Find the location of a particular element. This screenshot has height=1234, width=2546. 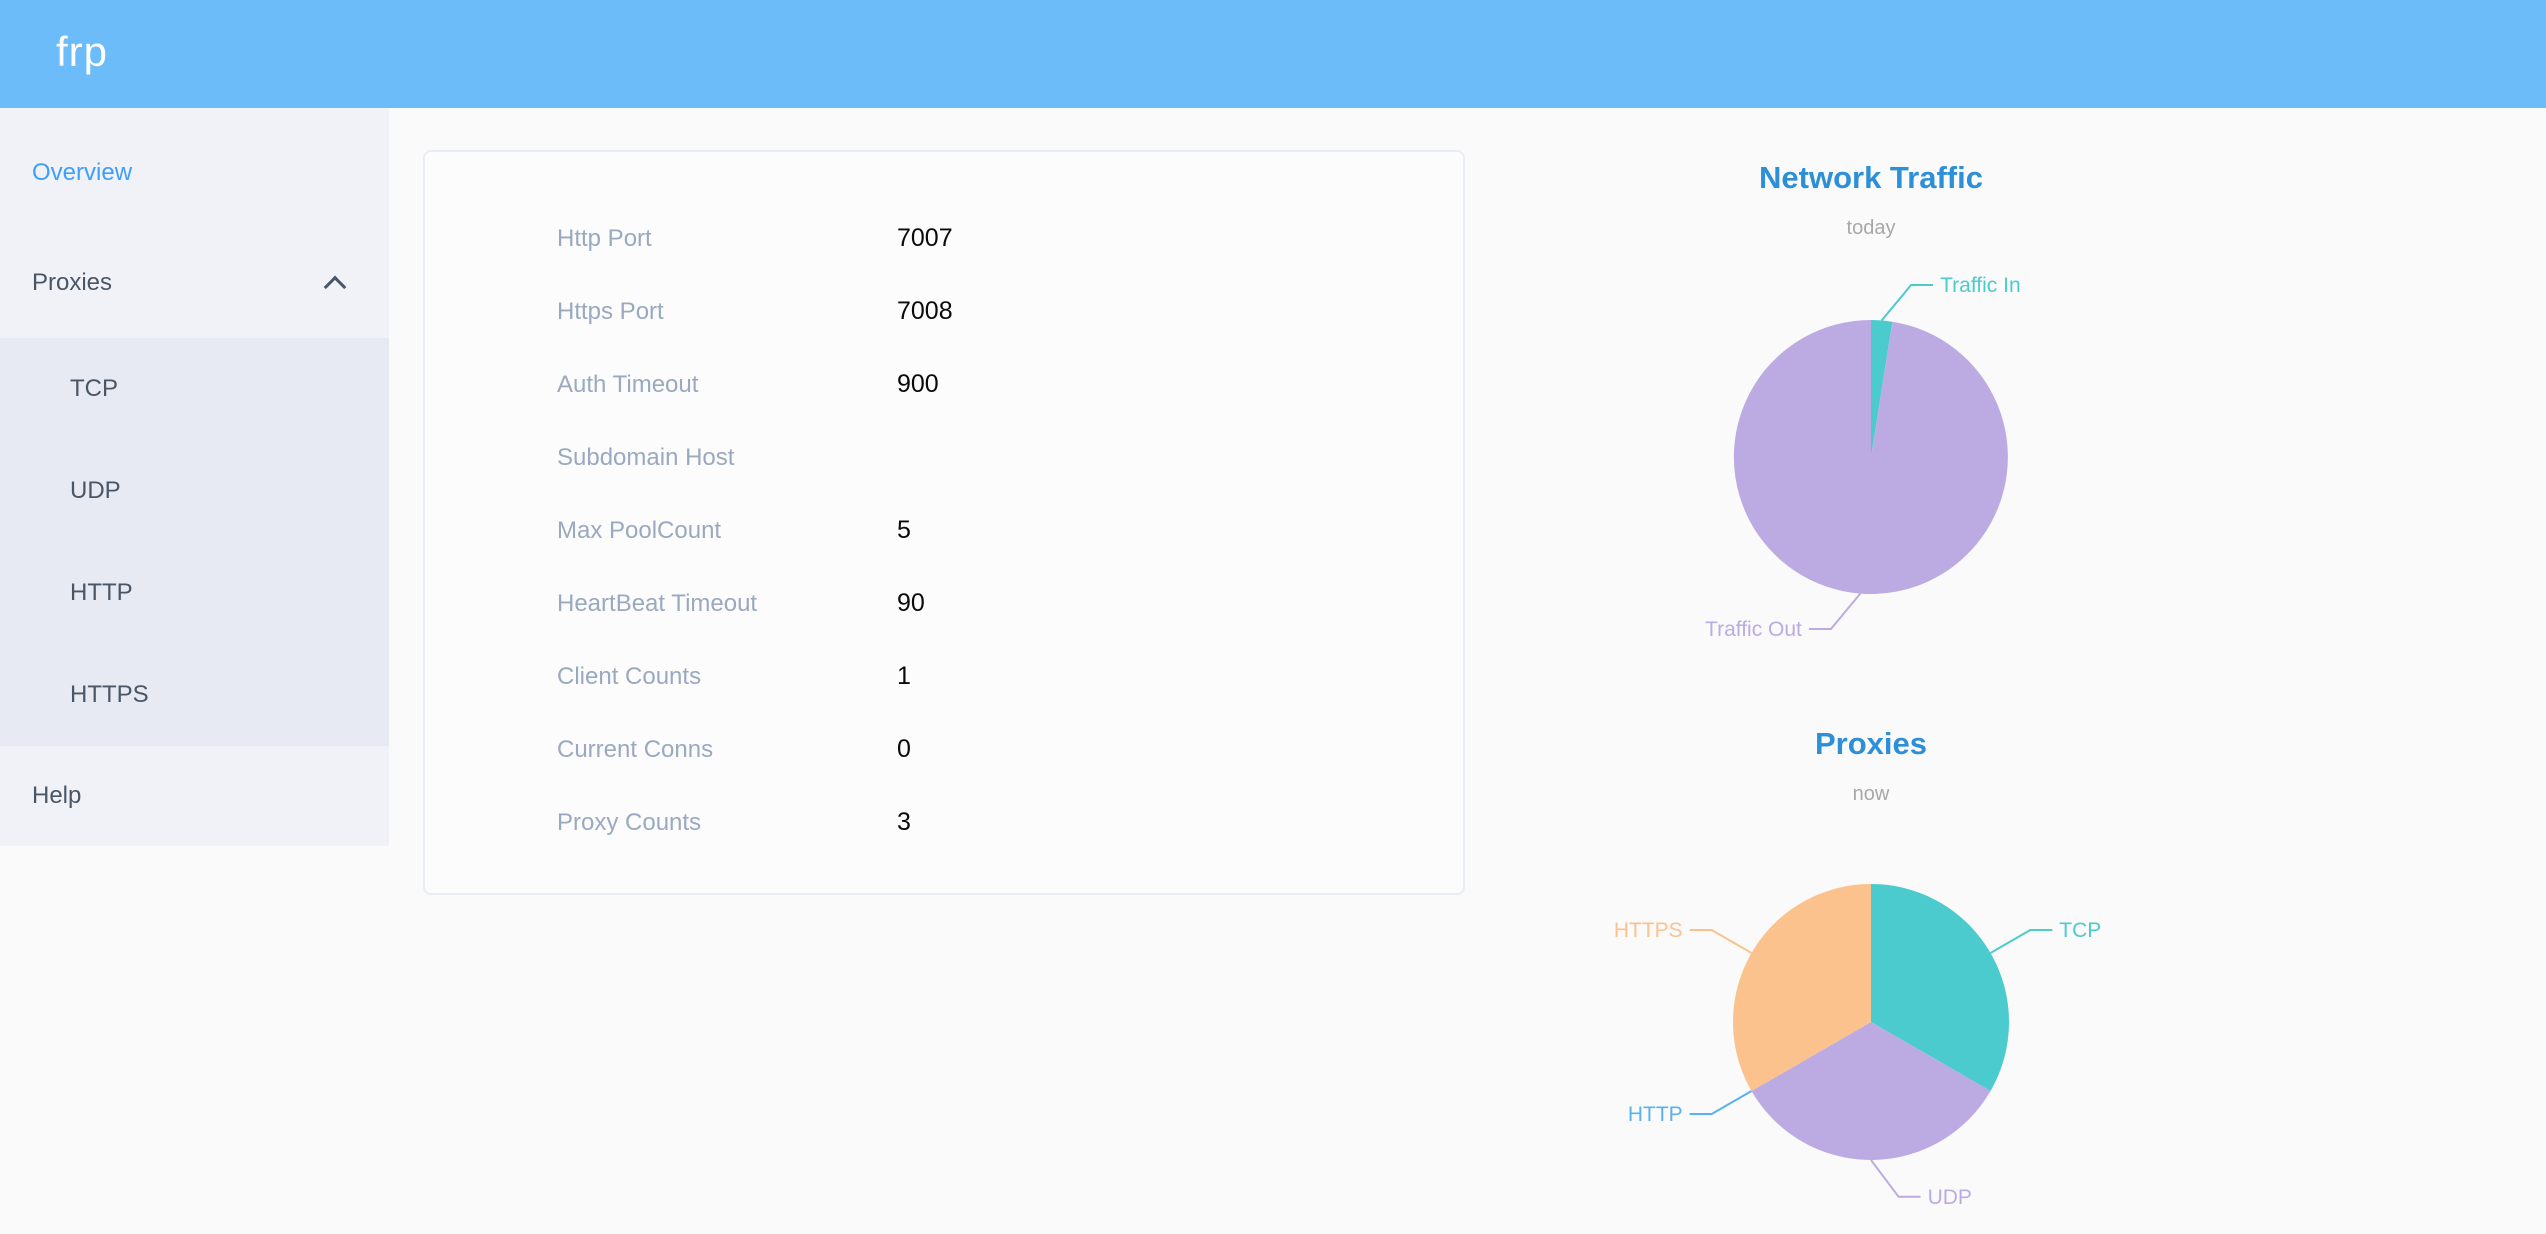

header-bar: frp is located at coordinates (1273, 54).